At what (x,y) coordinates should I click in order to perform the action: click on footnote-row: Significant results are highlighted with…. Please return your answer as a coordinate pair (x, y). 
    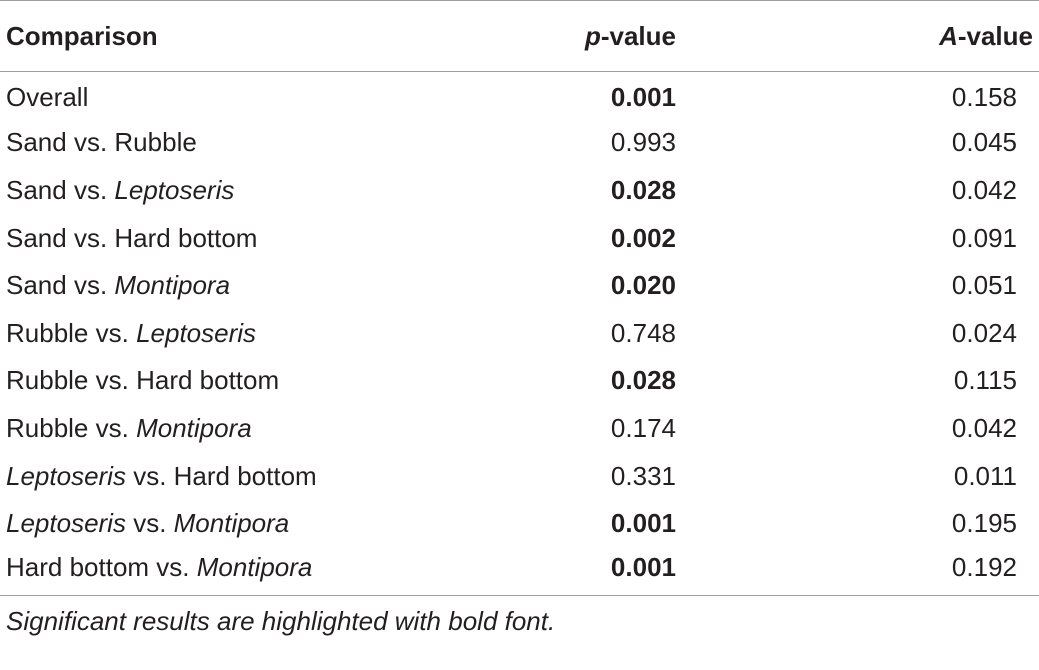
    Looking at the image, I should click on (519, 615).